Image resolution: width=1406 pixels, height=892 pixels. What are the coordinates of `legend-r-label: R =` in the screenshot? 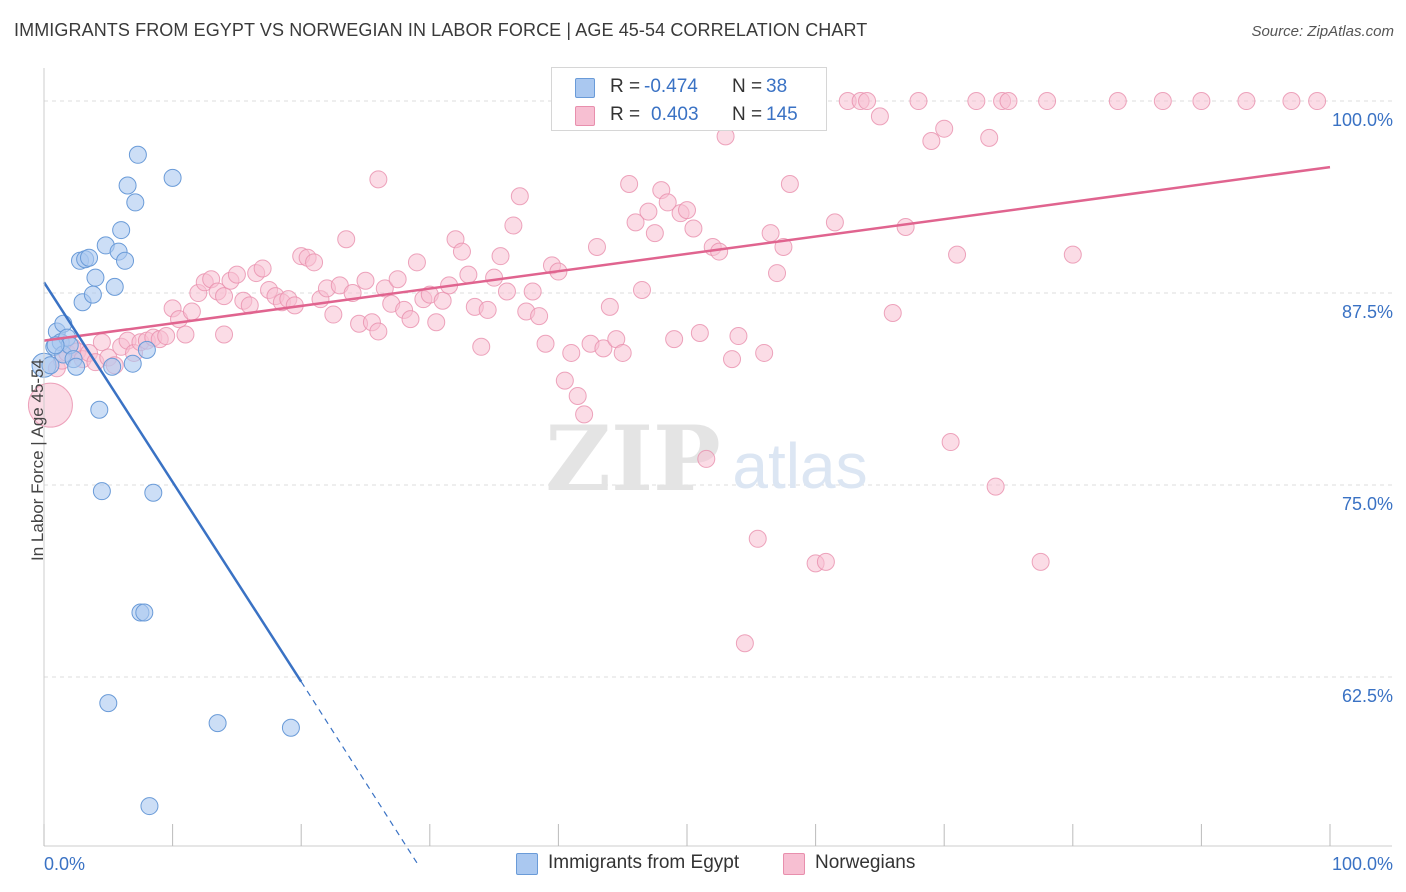 It's located at (625, 114).